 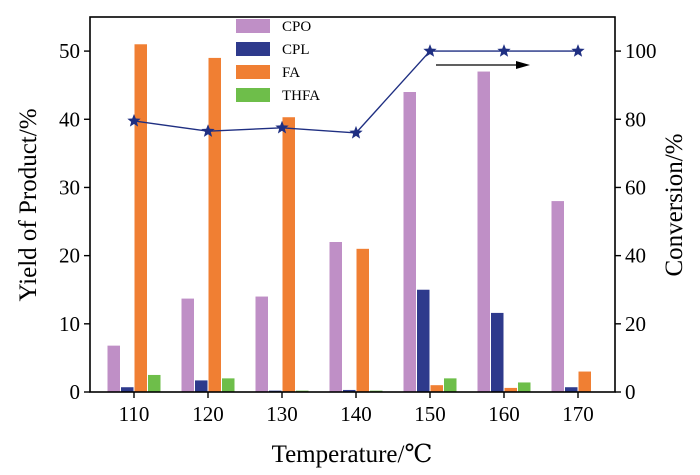 I want to click on y-tick-label-30: 30, so click(x=69, y=187).